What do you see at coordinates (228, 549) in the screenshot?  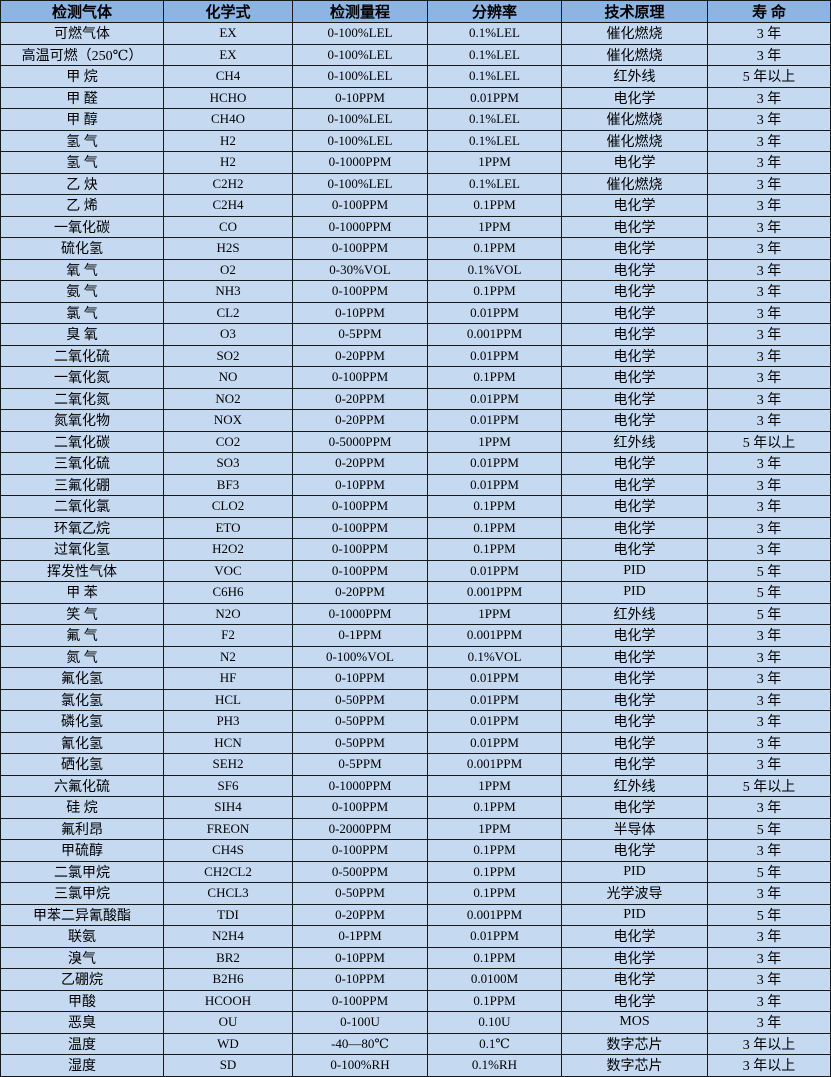 I see `cell-formula: H2O2` at bounding box center [228, 549].